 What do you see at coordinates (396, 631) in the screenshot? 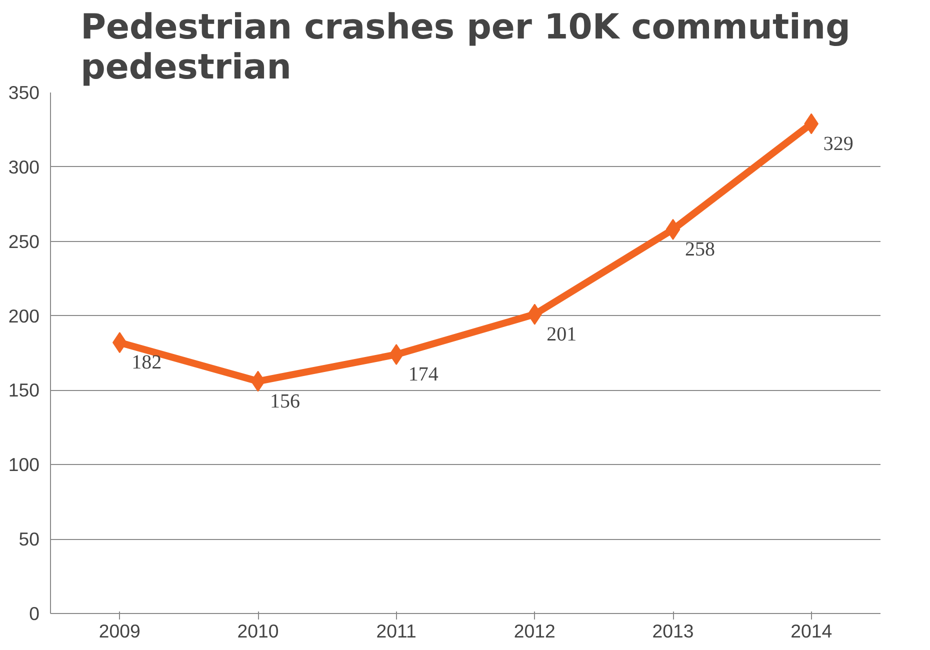
I see `x-tick-label: 2011` at bounding box center [396, 631].